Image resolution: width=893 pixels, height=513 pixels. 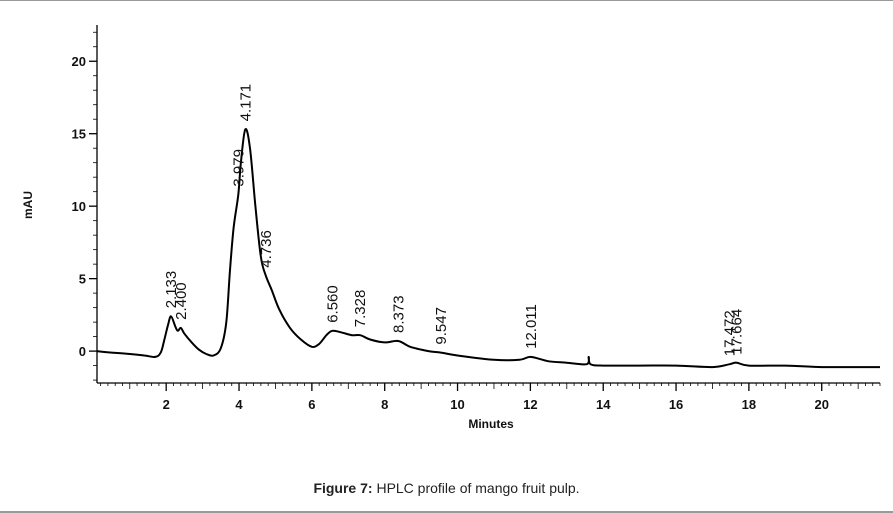 What do you see at coordinates (79, 206) in the screenshot?
I see `y-tick-label: 10` at bounding box center [79, 206].